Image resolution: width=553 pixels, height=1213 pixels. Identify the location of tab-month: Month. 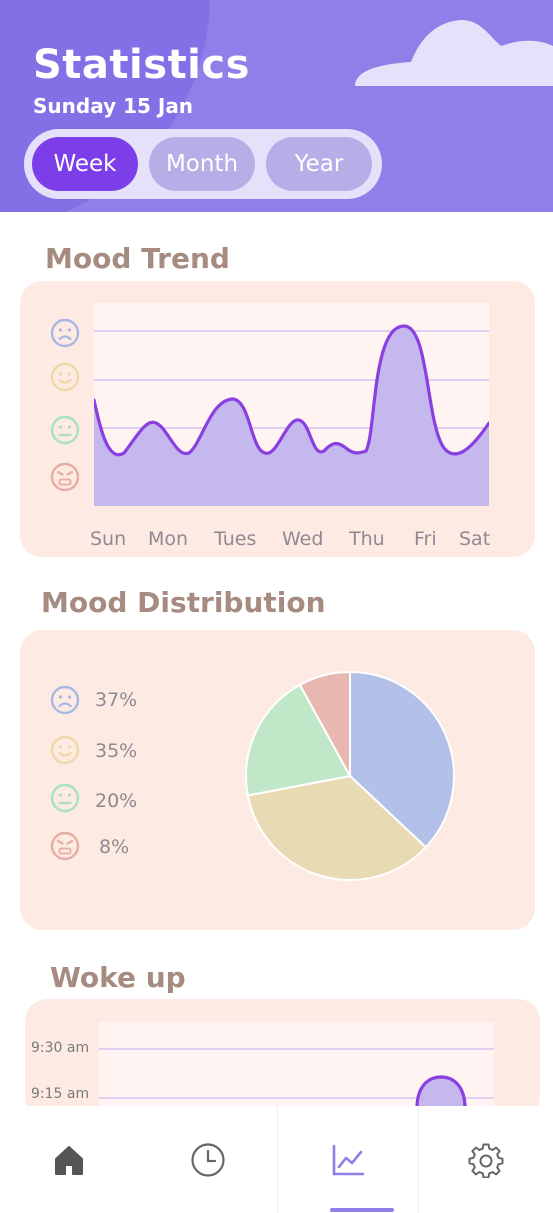
(202, 164).